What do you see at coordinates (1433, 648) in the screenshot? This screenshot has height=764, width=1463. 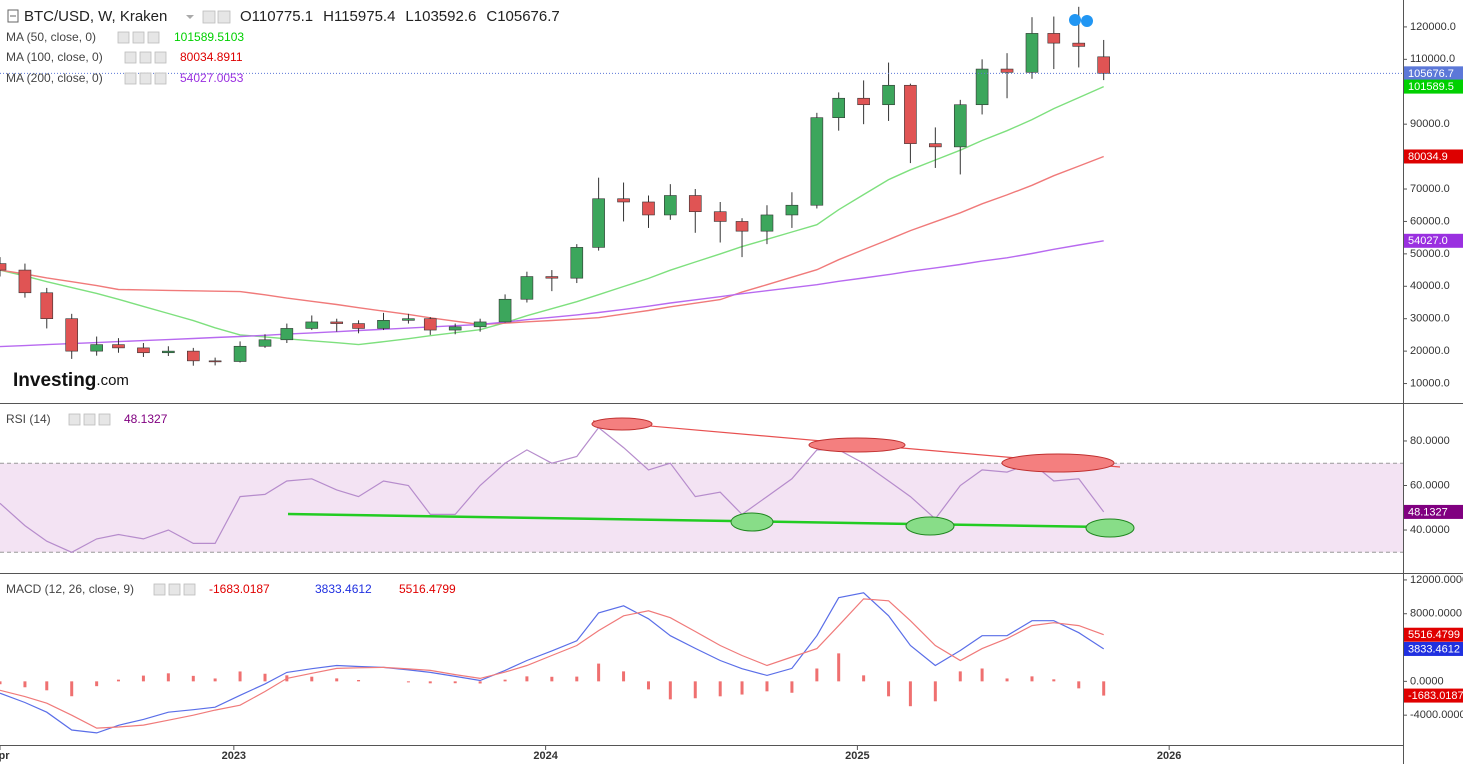 I see `axis-value-box` at bounding box center [1433, 648].